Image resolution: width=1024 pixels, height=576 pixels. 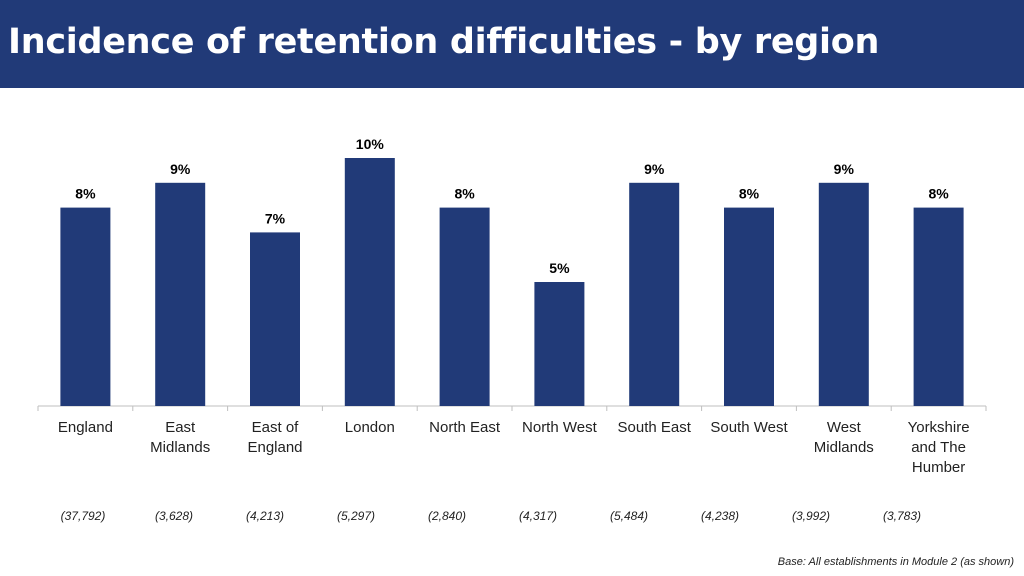 What do you see at coordinates (720, 516) in the screenshot?
I see `base-size-label: (4,238)` at bounding box center [720, 516].